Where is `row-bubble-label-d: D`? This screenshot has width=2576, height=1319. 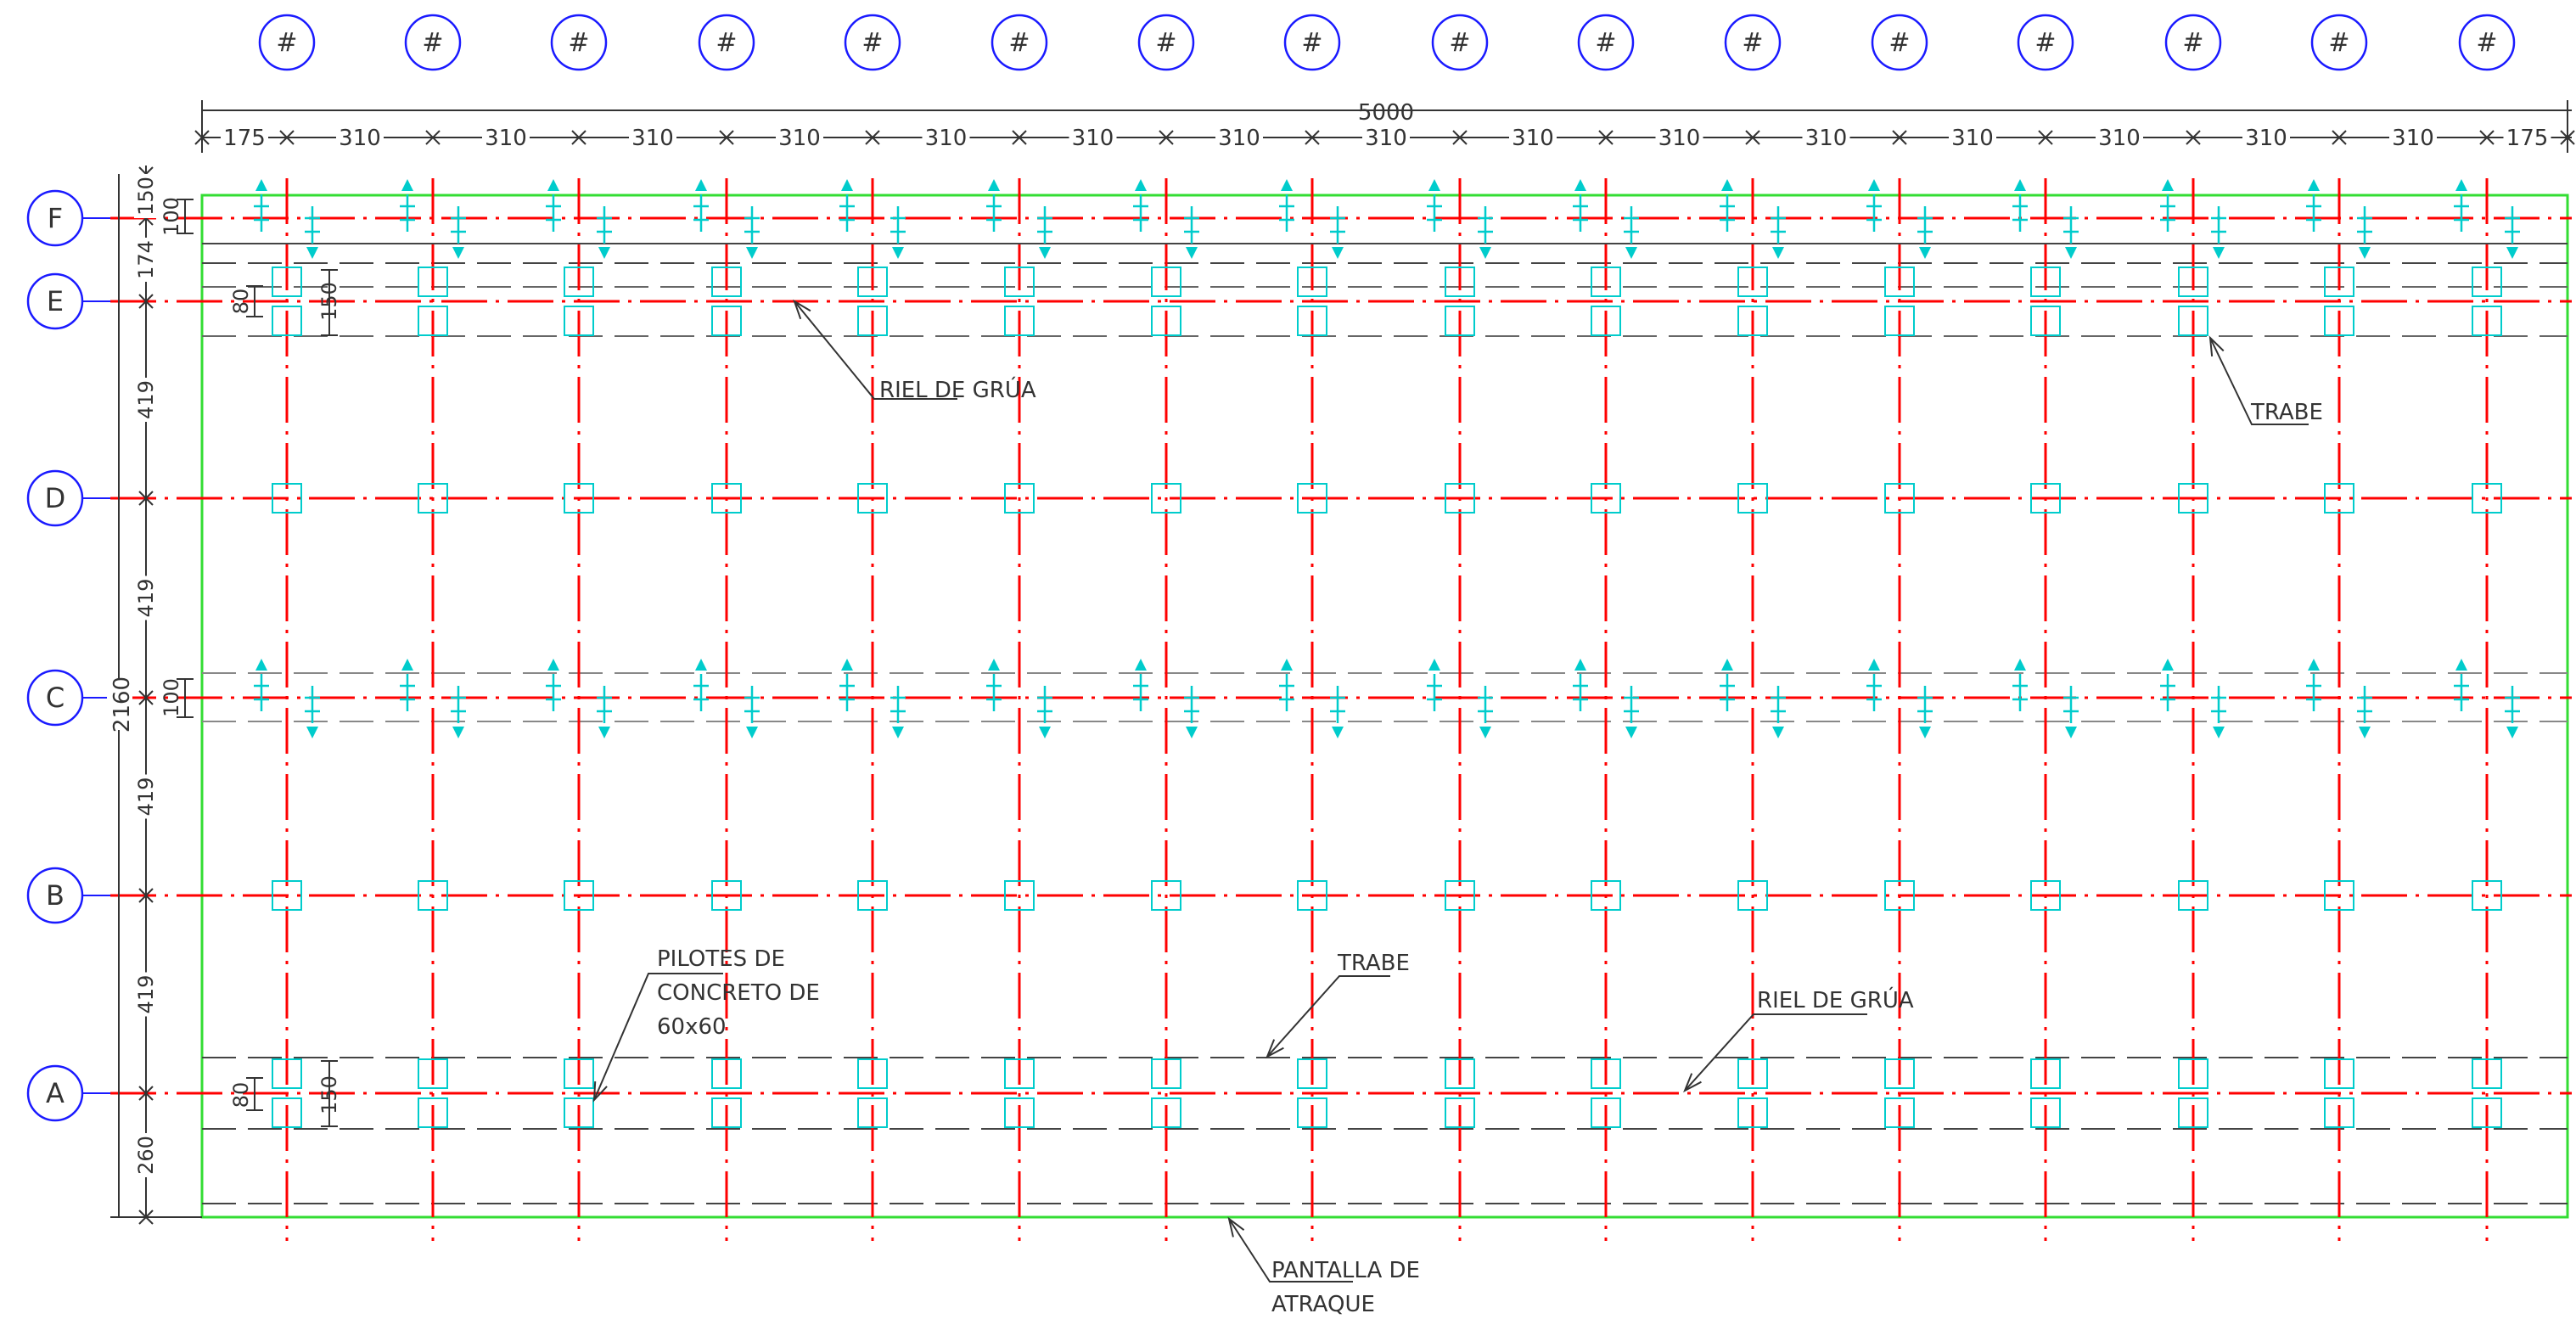
row-bubble-label-d: D is located at coordinates (55, 498).